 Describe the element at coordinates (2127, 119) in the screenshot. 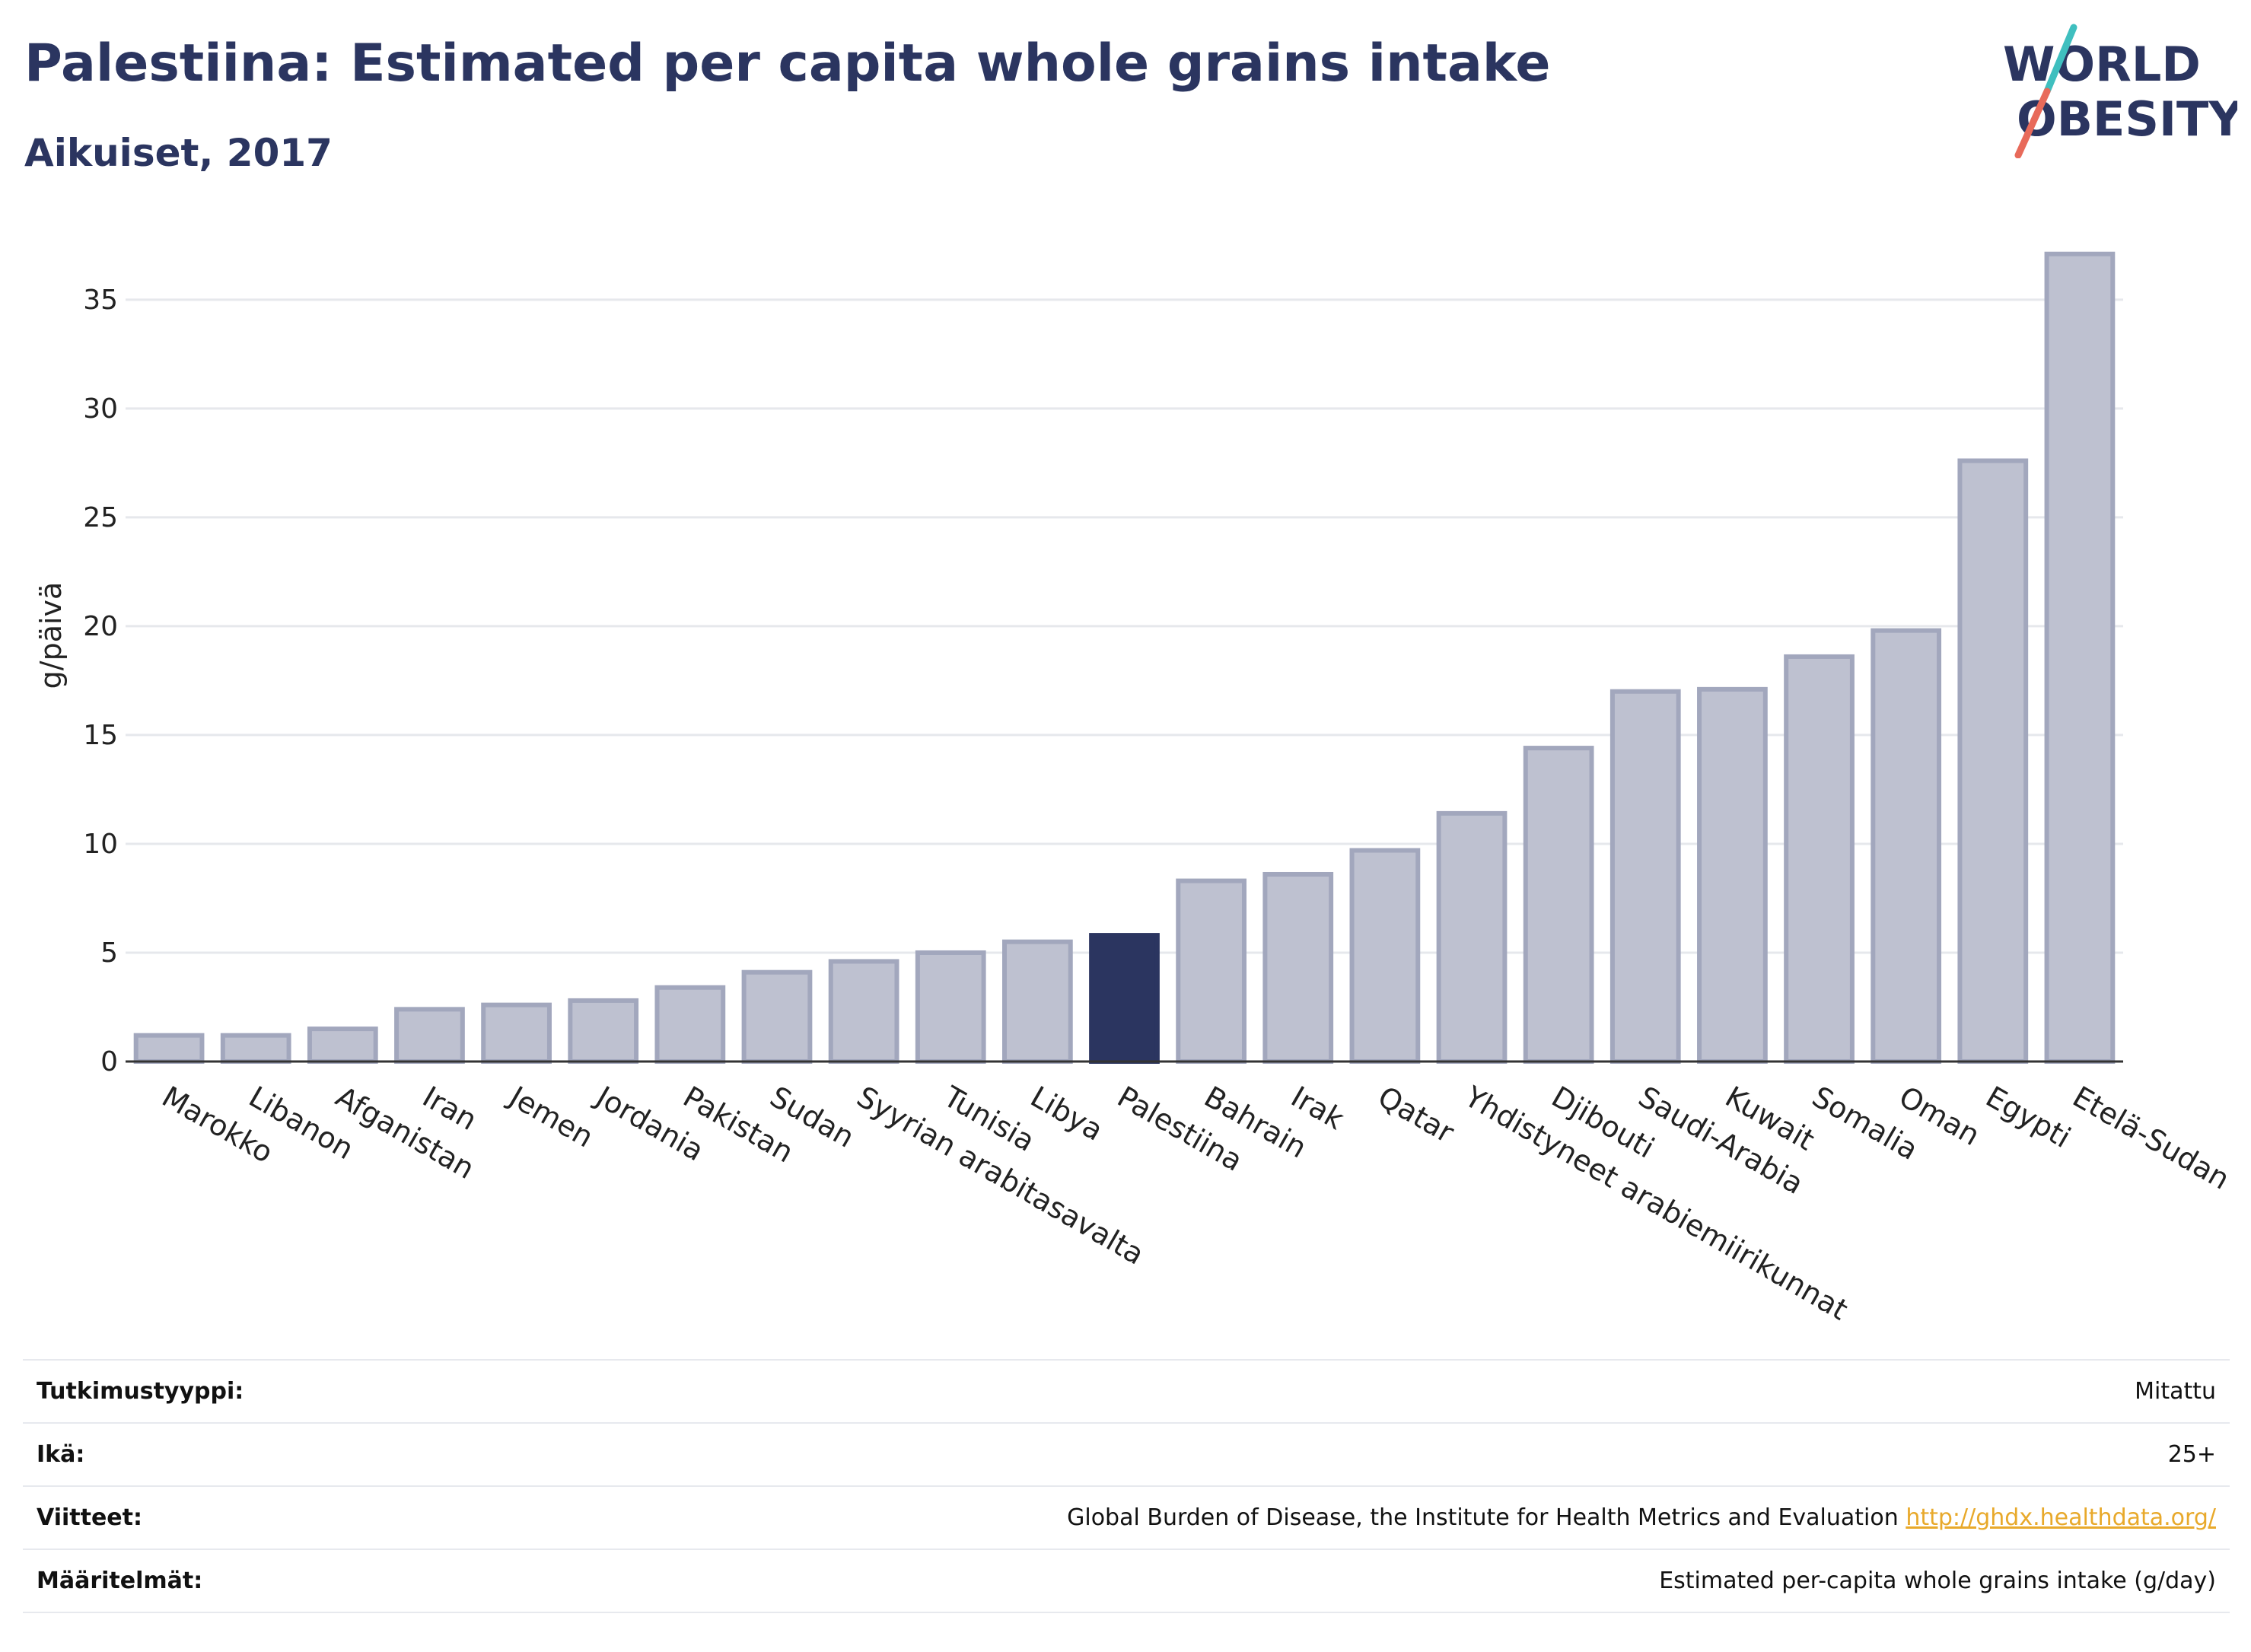

I see `logo-text-obesity: OBESITY` at that location.